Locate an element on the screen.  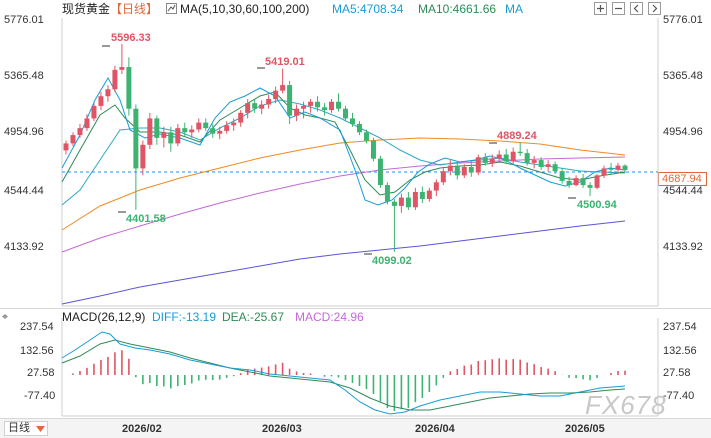
x-axis-label-mar: 2026/03 is located at coordinates (282, 429).